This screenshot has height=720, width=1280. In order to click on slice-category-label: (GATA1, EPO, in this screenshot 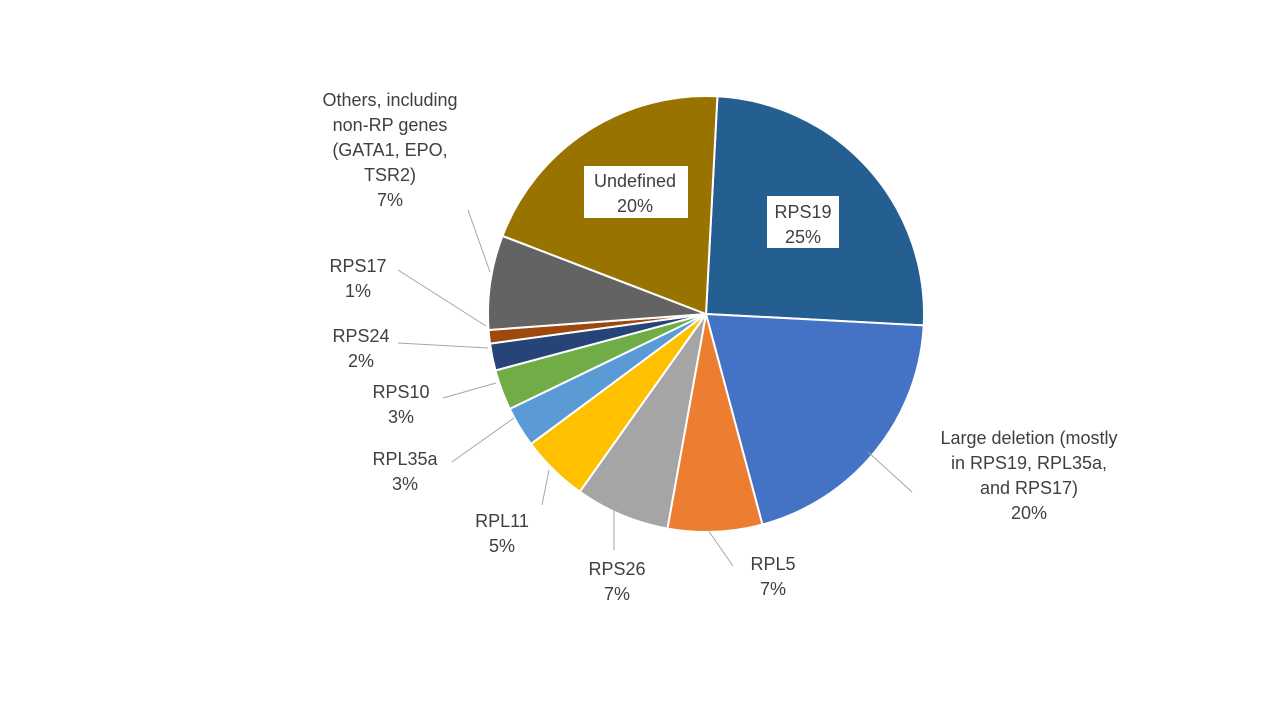, I will do `click(389, 150)`.